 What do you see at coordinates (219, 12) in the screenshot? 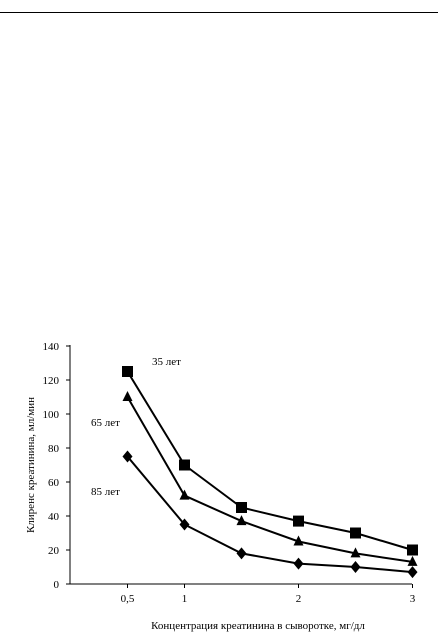
I see `top-rule` at bounding box center [219, 12].